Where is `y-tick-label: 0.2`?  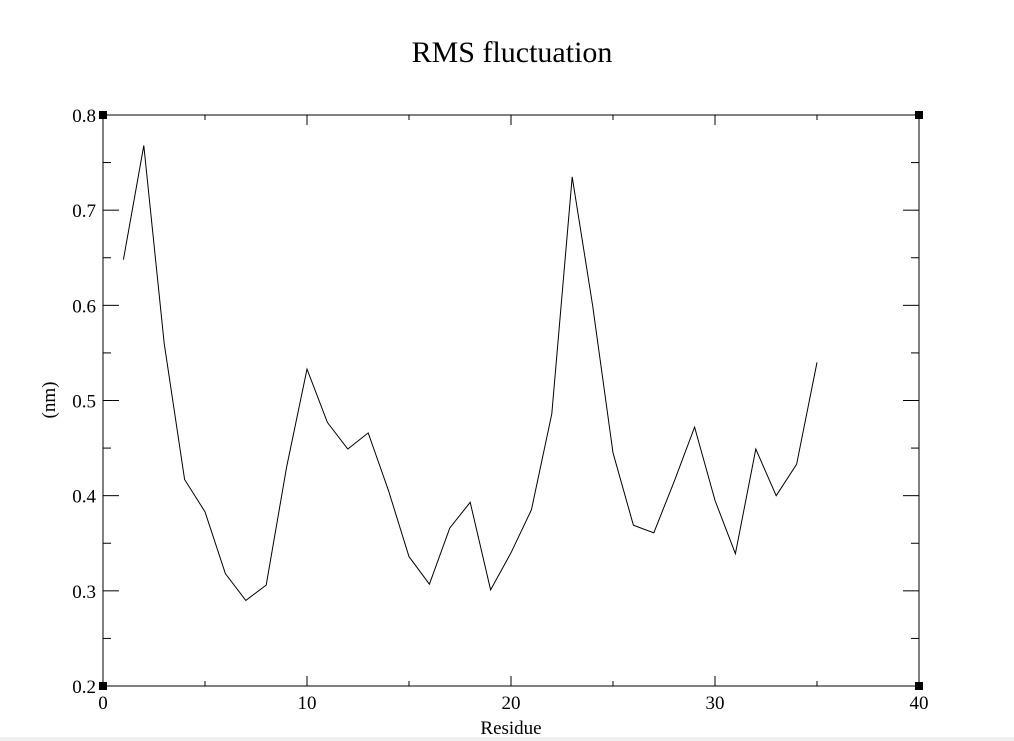
y-tick-label: 0.2 is located at coordinates (84, 687).